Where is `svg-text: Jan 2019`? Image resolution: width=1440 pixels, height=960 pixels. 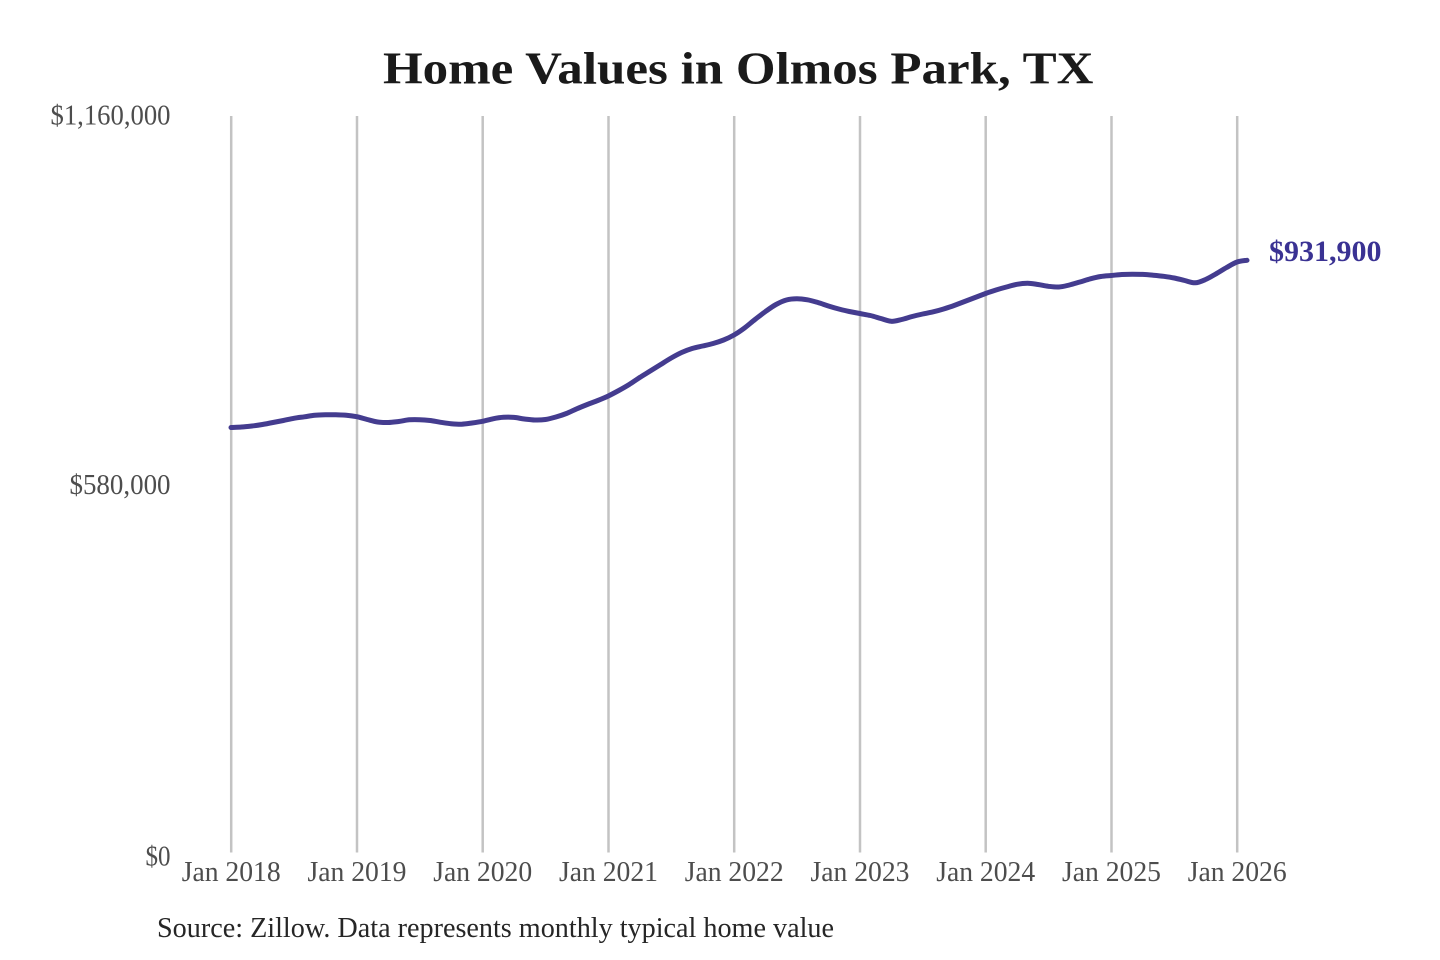
svg-text: Jan 2019 is located at coordinates (357, 872).